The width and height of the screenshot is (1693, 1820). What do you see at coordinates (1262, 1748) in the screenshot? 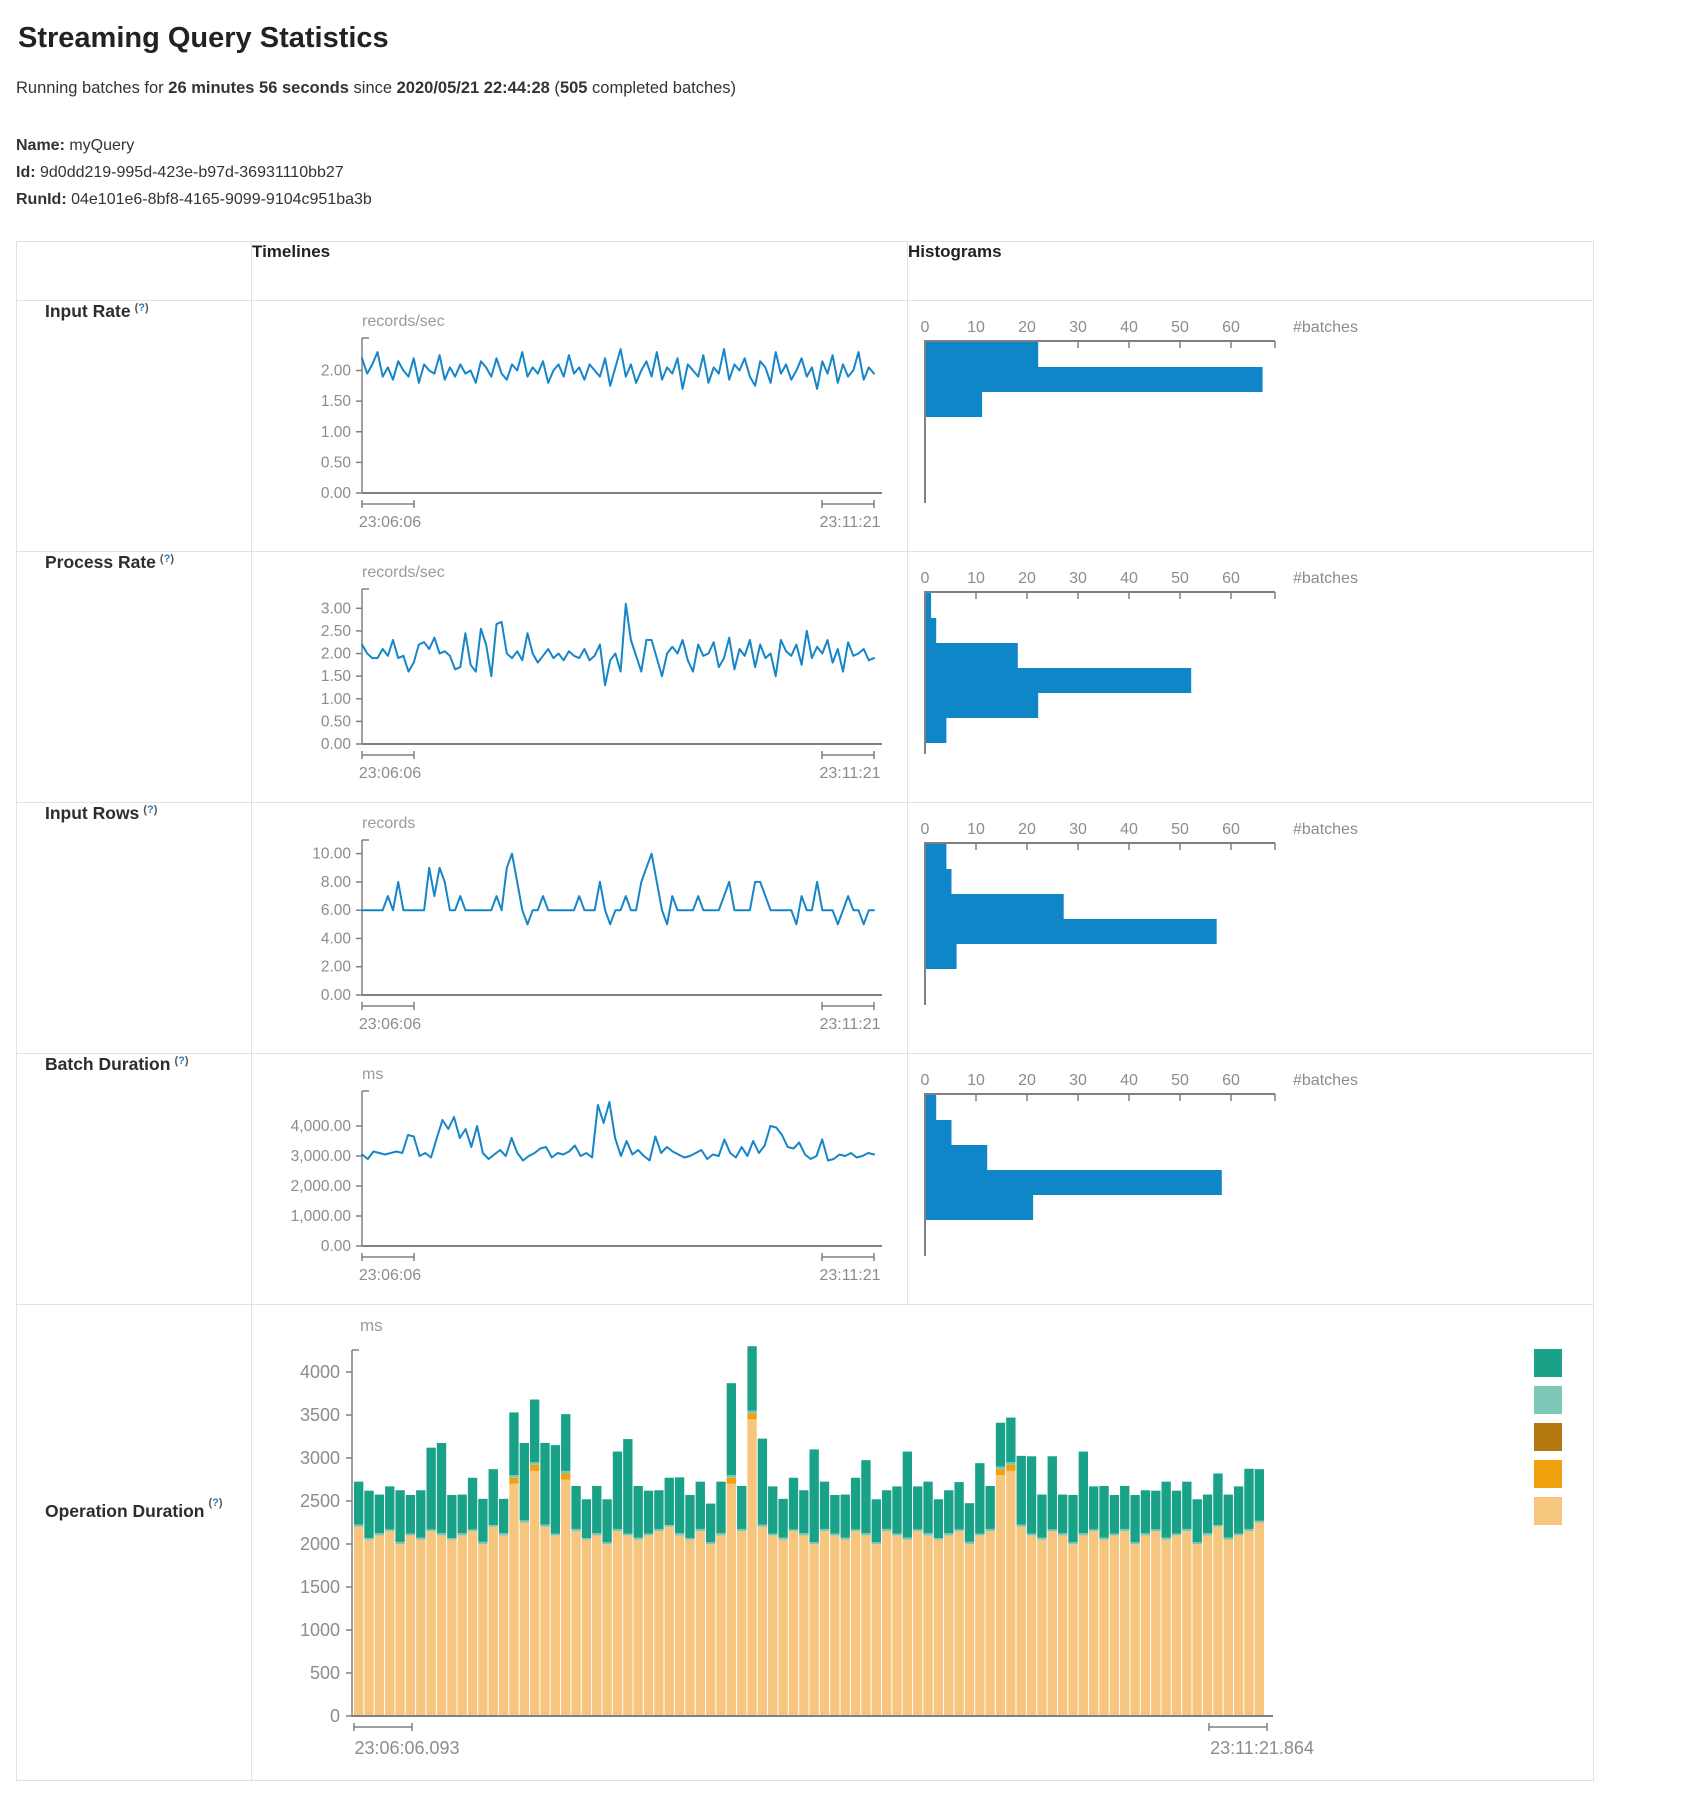
I see `svg-text: 23:11:21.864` at bounding box center [1262, 1748].